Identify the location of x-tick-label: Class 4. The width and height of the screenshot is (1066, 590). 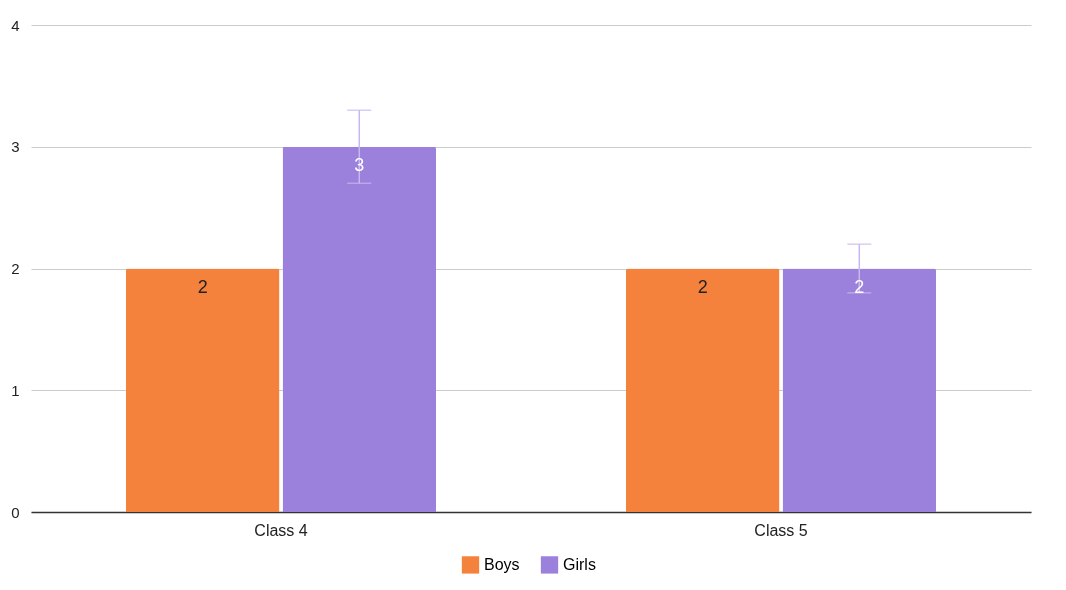
(281, 530).